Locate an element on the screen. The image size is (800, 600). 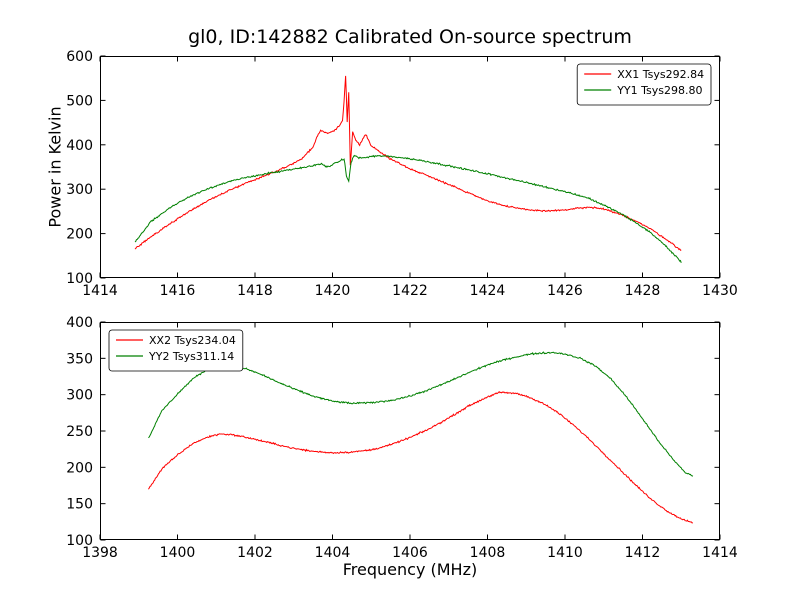
x-tick-label: 1418 is located at coordinates (255, 291).